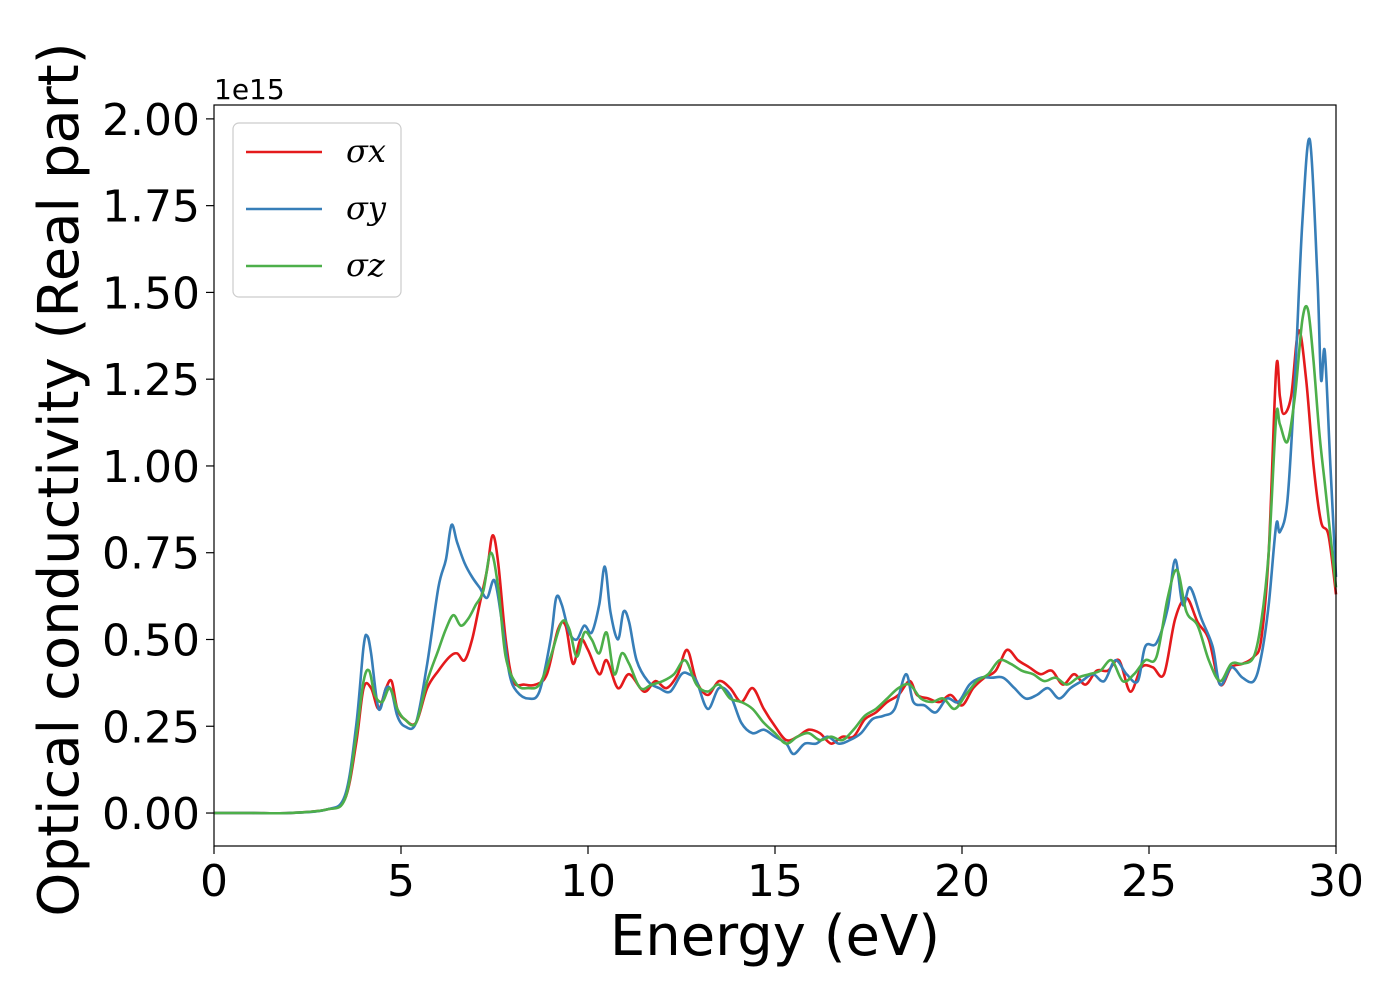 This screenshot has width=1400, height=1000. I want to click on x-tick-label: 0, so click(214, 881).